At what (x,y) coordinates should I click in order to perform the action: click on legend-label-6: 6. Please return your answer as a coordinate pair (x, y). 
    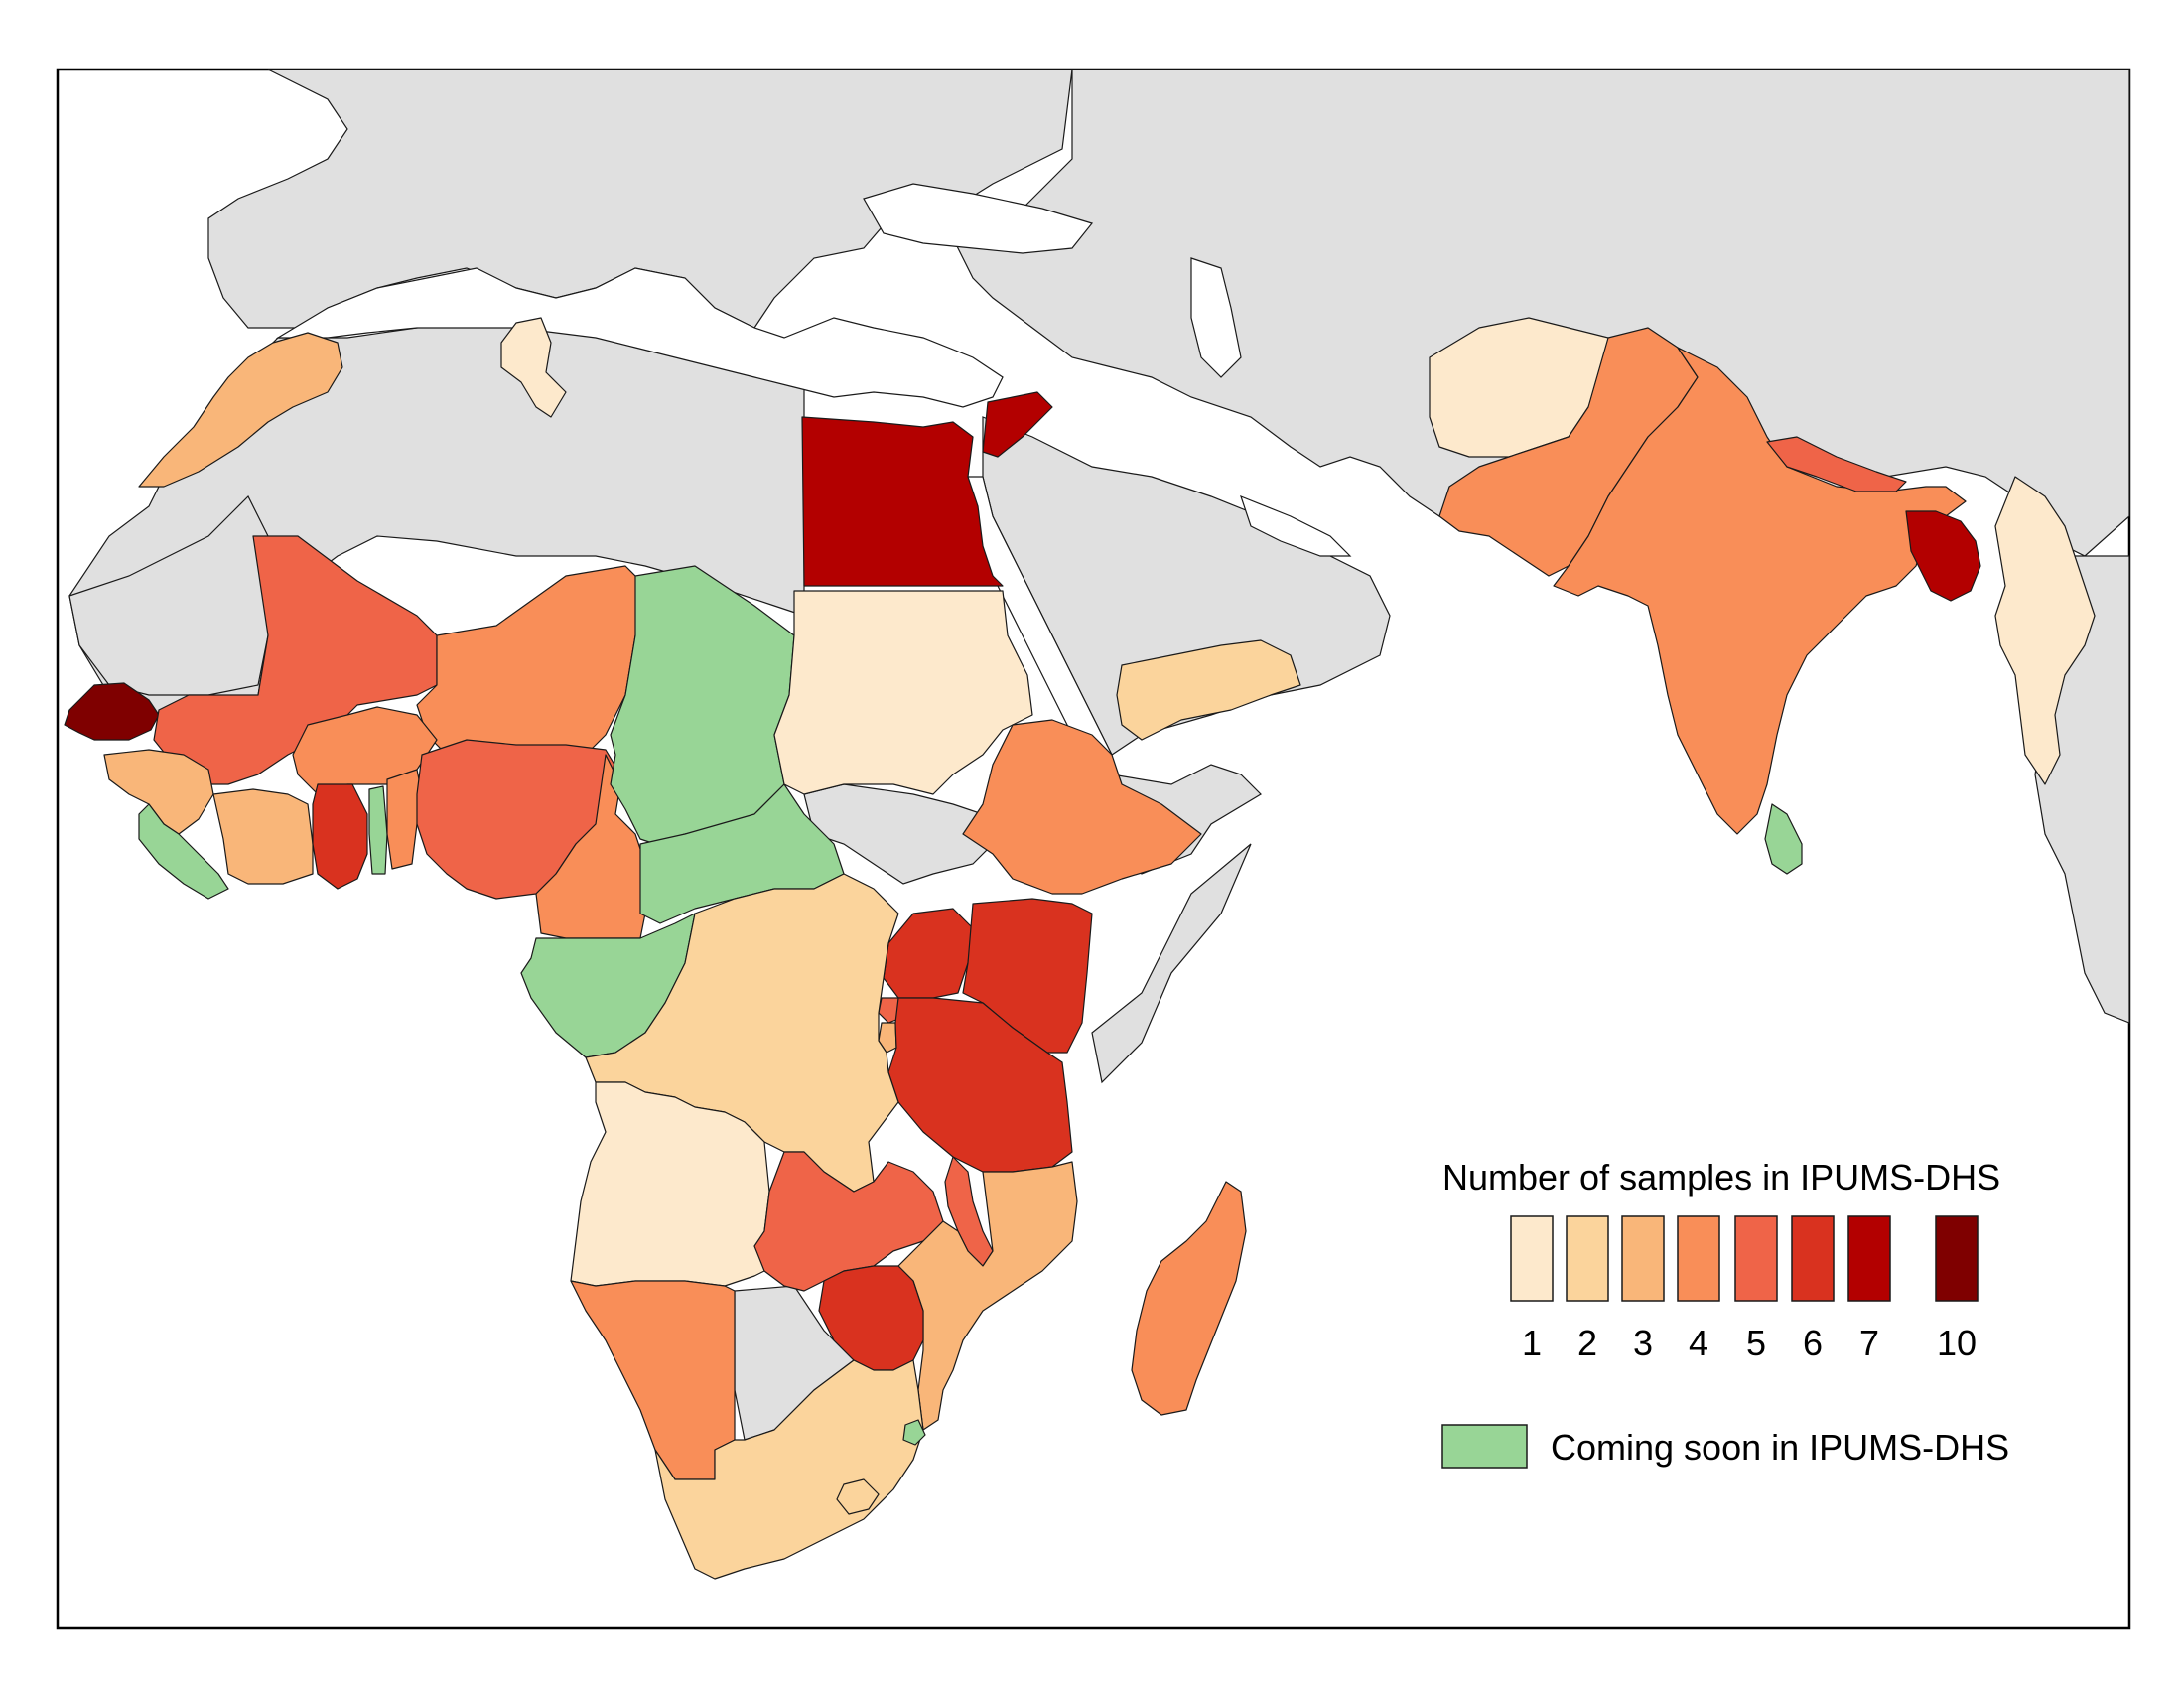
    Looking at the image, I should click on (1813, 1343).